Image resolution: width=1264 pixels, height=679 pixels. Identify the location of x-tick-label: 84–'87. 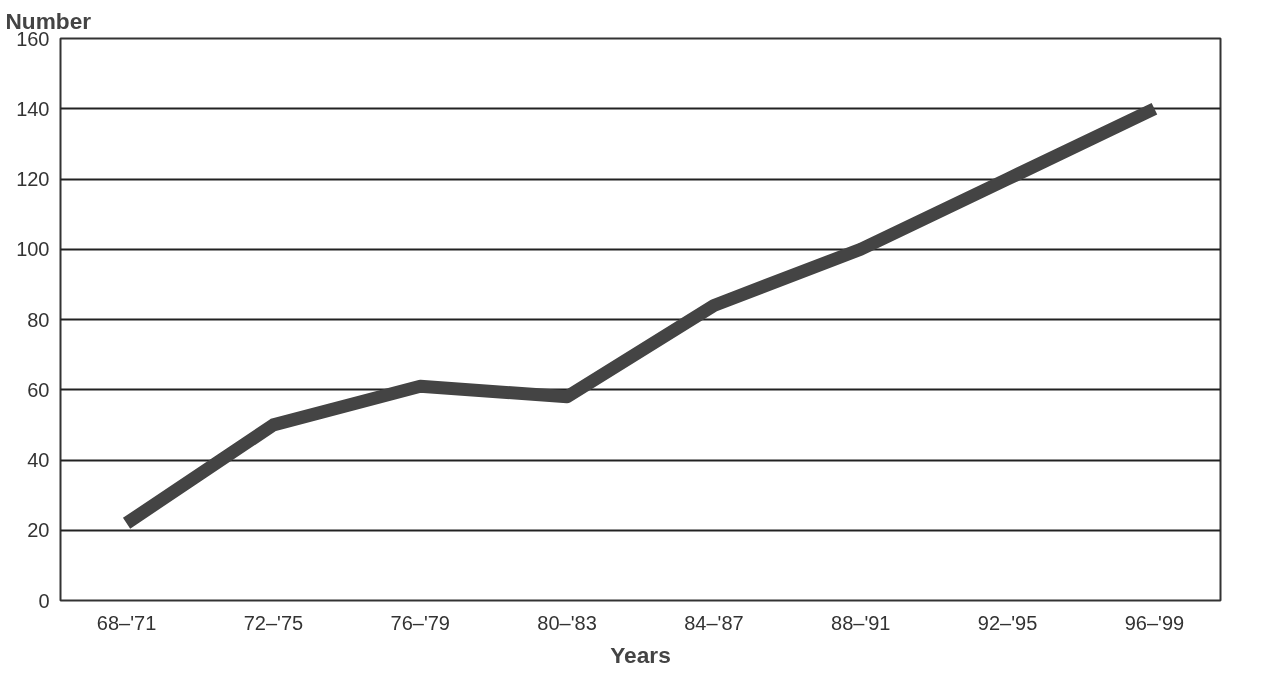
(714, 622).